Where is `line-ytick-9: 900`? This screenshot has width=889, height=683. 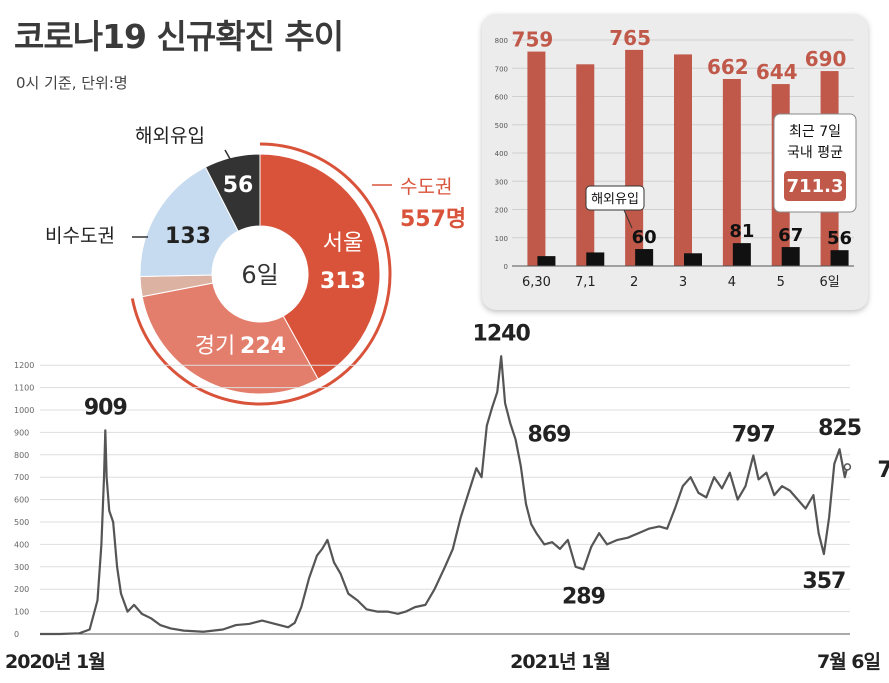 line-ytick-9: 900 is located at coordinates (21, 432).